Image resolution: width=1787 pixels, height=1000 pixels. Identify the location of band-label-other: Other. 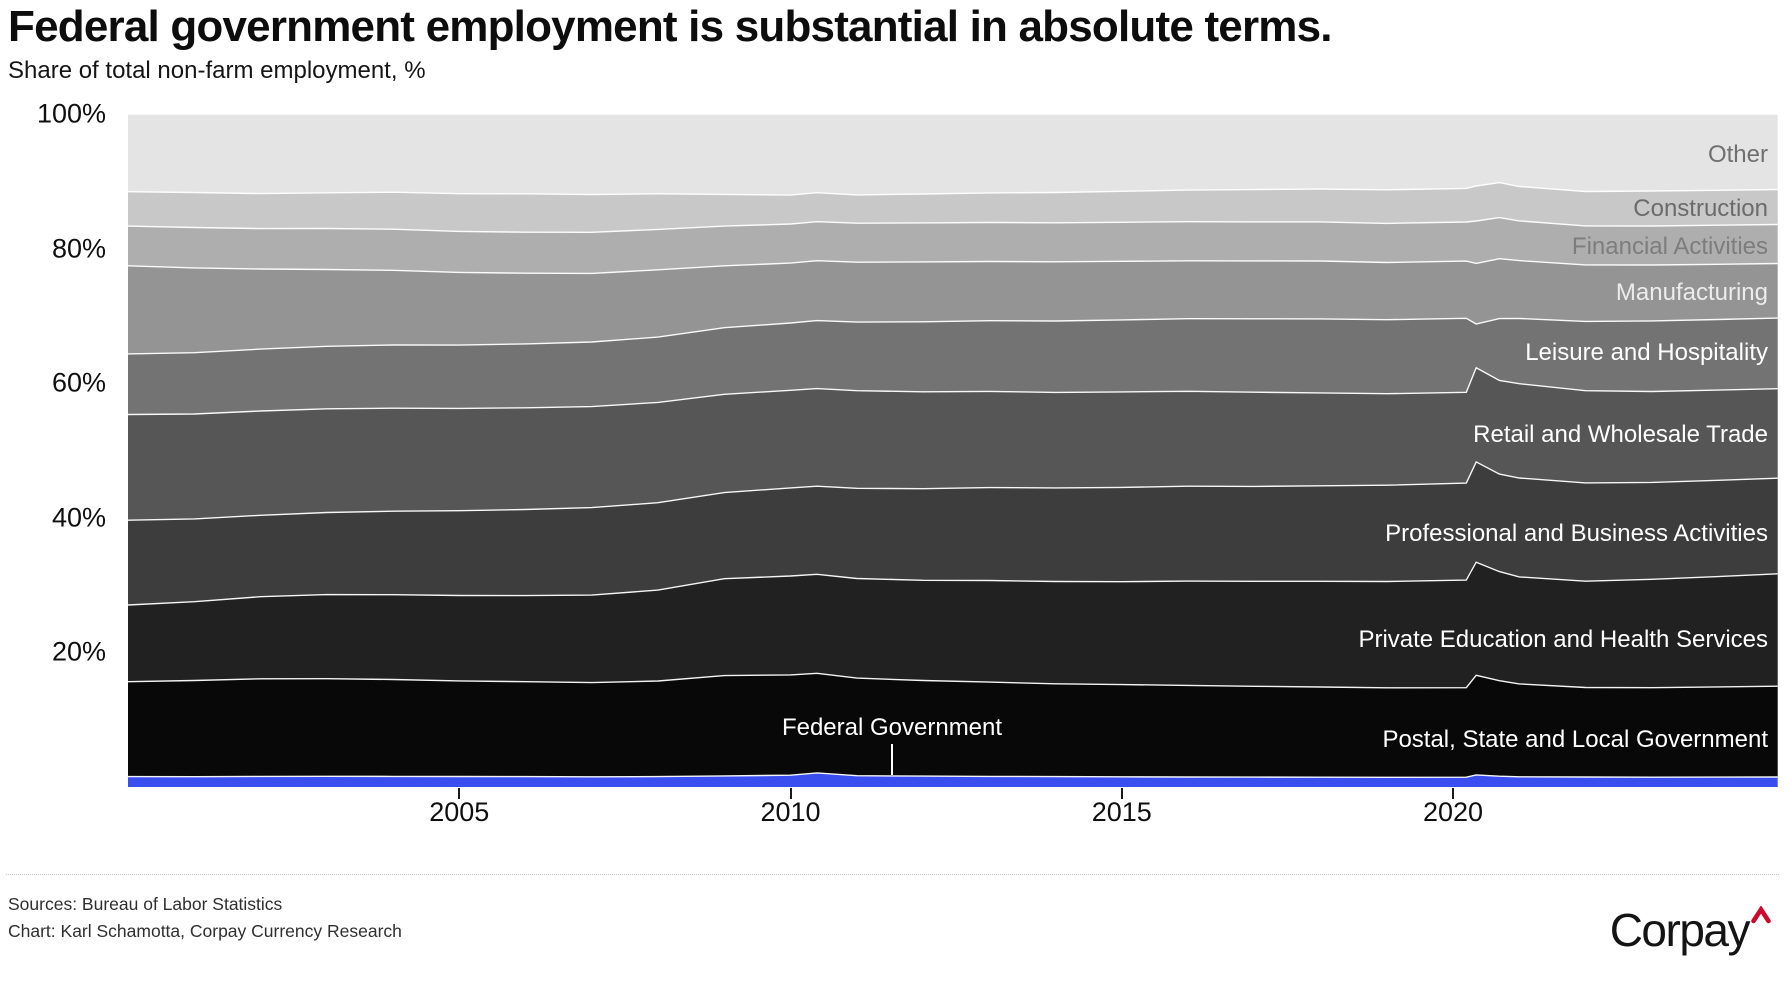
(1737, 154).